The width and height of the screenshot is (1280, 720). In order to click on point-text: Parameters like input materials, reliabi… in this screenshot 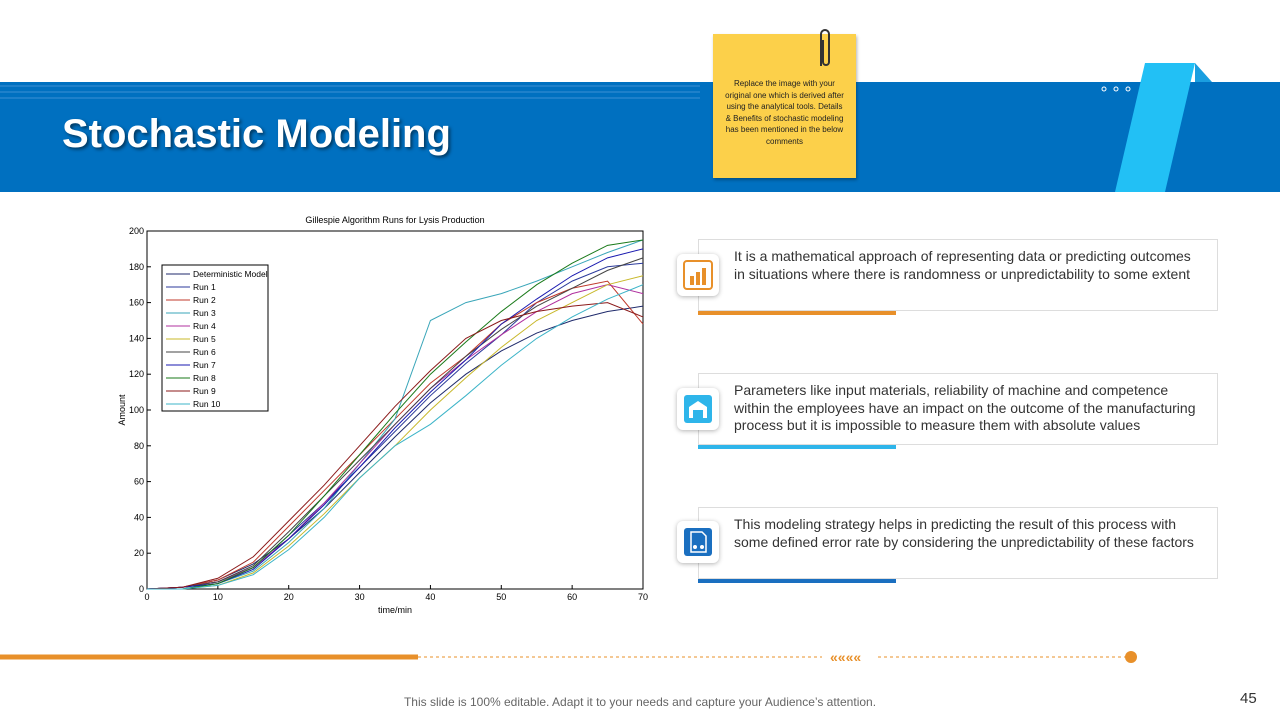, I will do `click(965, 407)`.